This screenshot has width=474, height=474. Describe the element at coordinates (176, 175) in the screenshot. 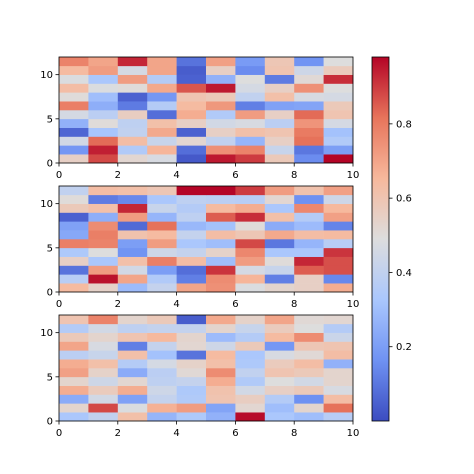

I see `x-tick-label: 4` at that location.